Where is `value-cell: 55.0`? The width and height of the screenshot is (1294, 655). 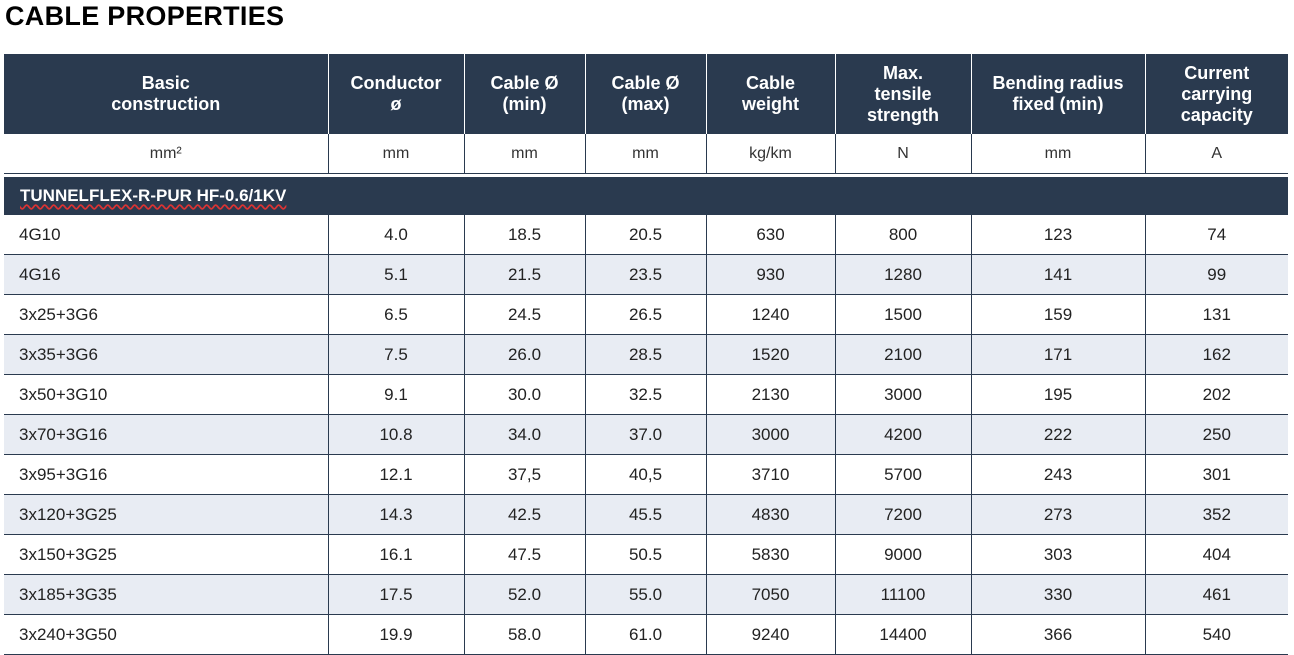
value-cell: 55.0 is located at coordinates (645, 594).